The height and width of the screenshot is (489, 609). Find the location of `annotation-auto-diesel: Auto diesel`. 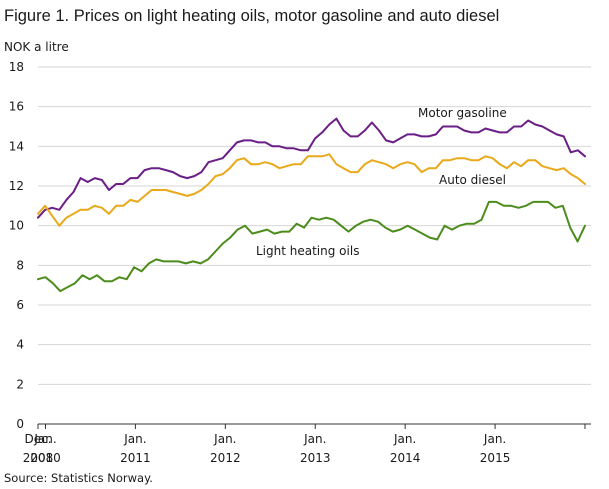

annotation-auto-diesel: Auto diesel is located at coordinates (472, 180).